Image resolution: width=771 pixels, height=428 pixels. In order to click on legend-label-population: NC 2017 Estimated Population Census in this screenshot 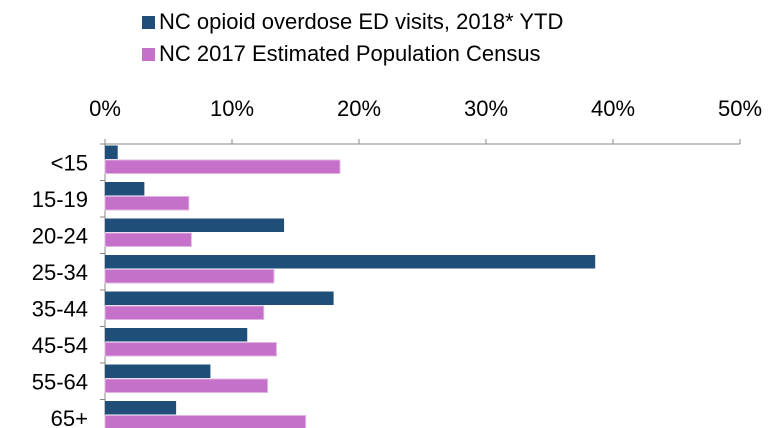, I will do `click(350, 53)`.